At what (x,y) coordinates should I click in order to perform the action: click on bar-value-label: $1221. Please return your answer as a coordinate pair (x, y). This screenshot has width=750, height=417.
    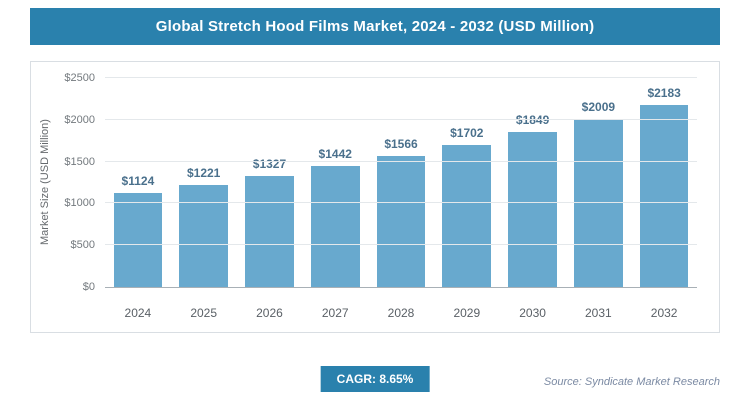
    Looking at the image, I should click on (203, 172).